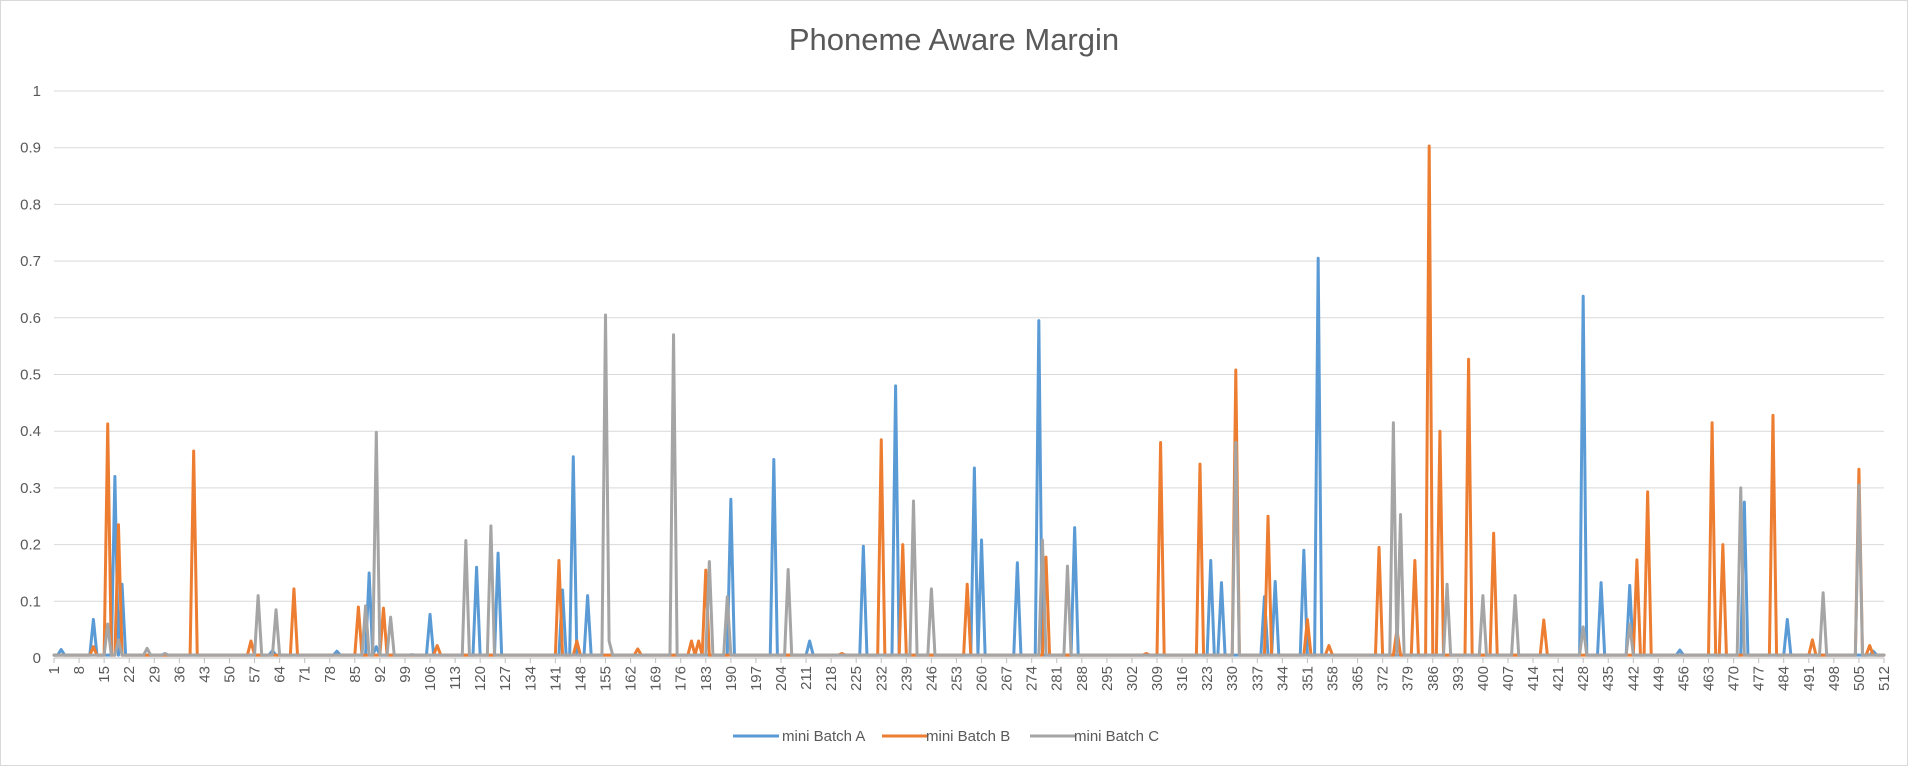  What do you see at coordinates (856, 678) in the screenshot?
I see `x-tick-label: 225` at bounding box center [856, 678].